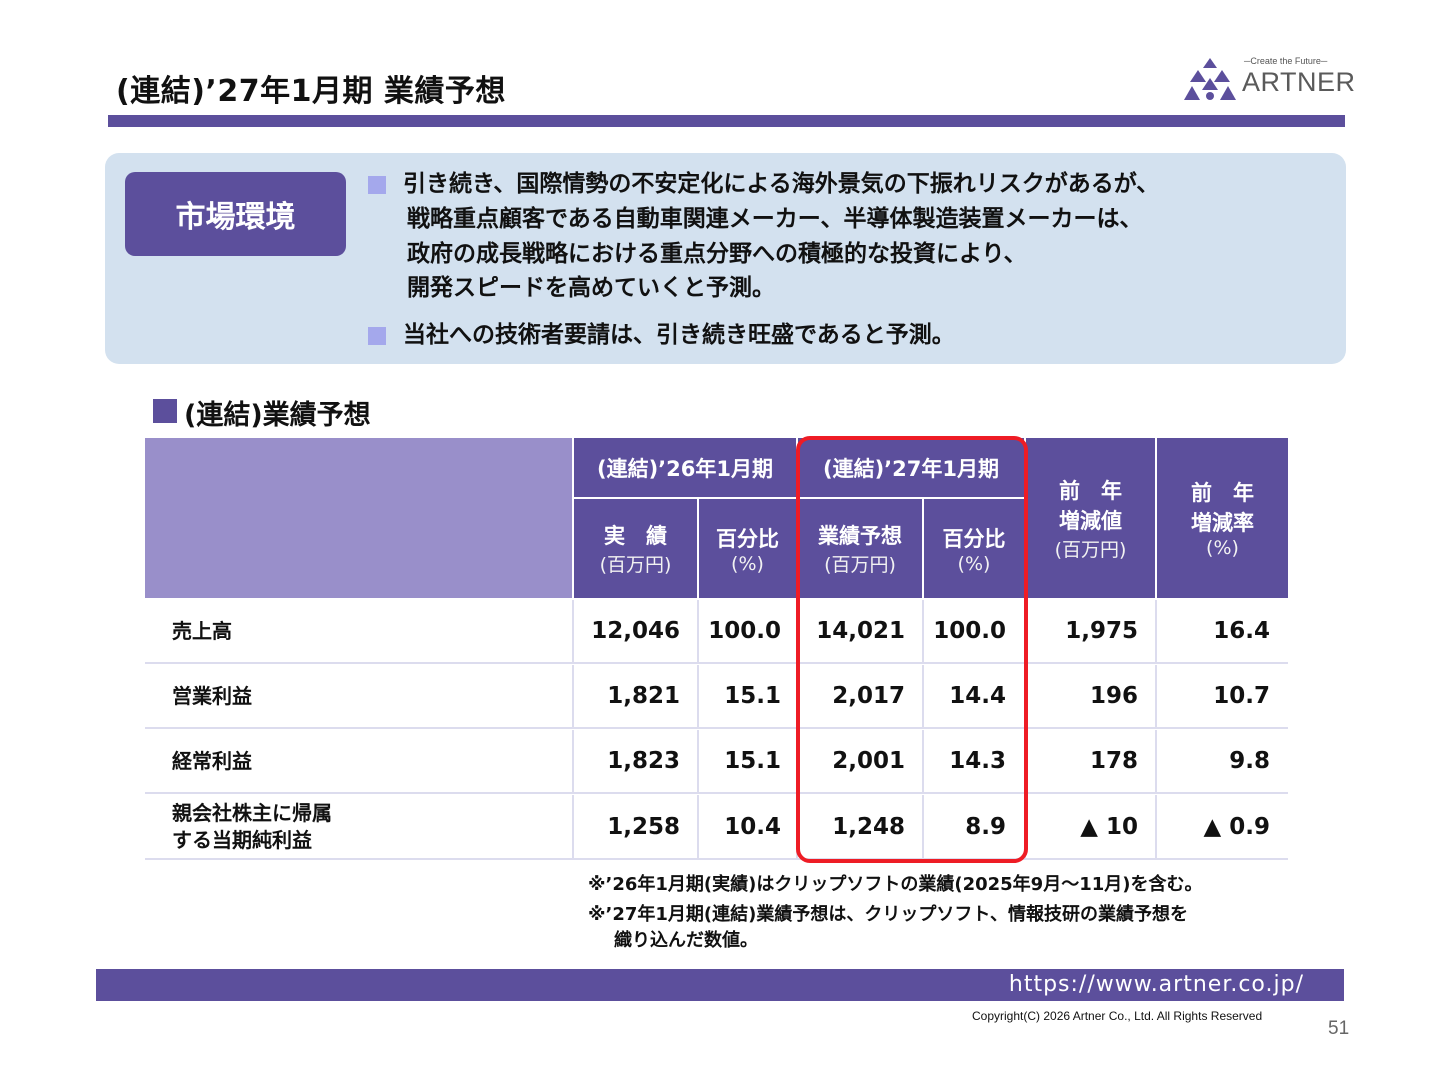 This screenshot has height=1080, width=1440. I want to click on col-ratio-fy26: 百分比 (%), so click(747, 548).